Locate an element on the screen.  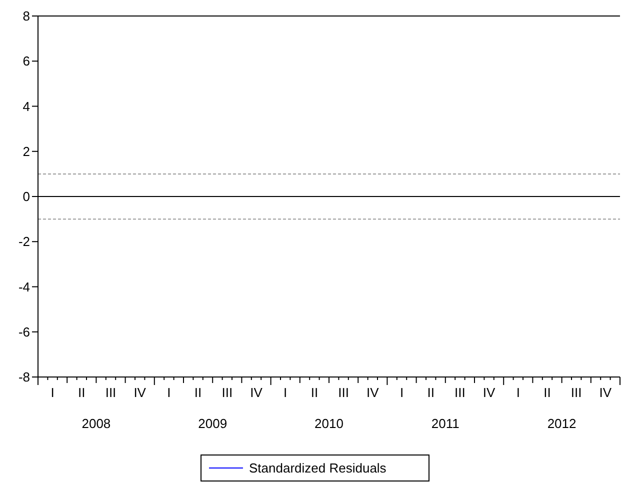
y-tick-label: 0 is located at coordinates (26, 196).